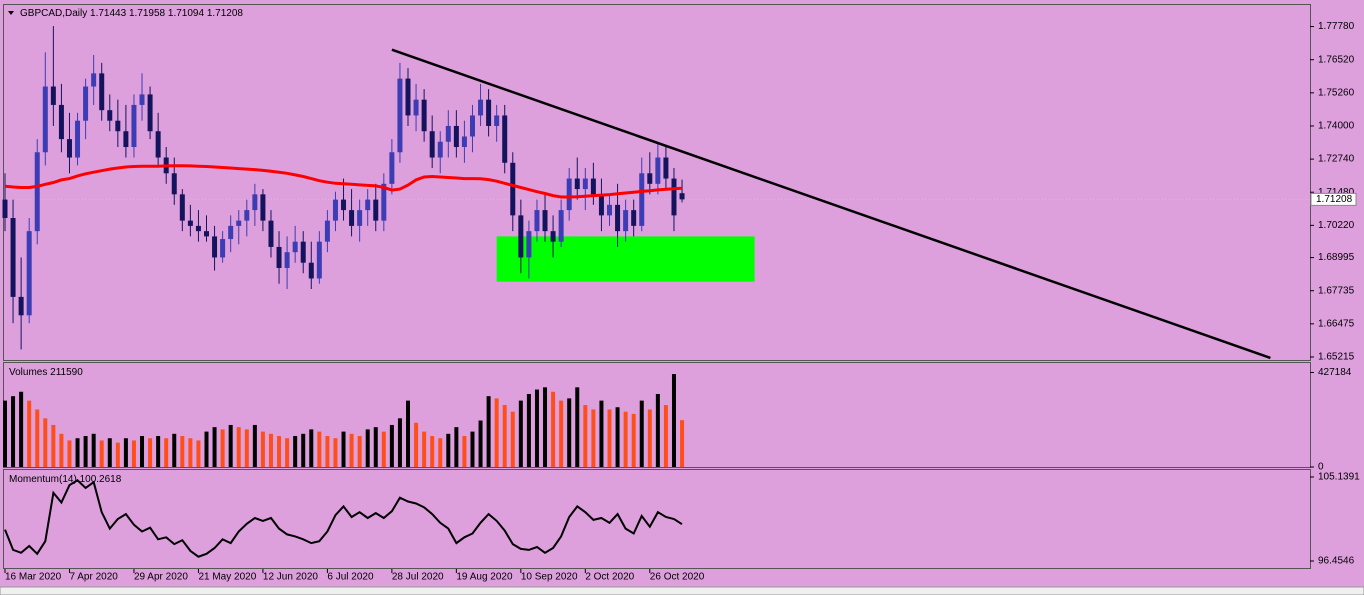 The height and width of the screenshot is (595, 1364). What do you see at coordinates (1335, 372) in the screenshot?
I see `y-tick-label: 427184` at bounding box center [1335, 372].